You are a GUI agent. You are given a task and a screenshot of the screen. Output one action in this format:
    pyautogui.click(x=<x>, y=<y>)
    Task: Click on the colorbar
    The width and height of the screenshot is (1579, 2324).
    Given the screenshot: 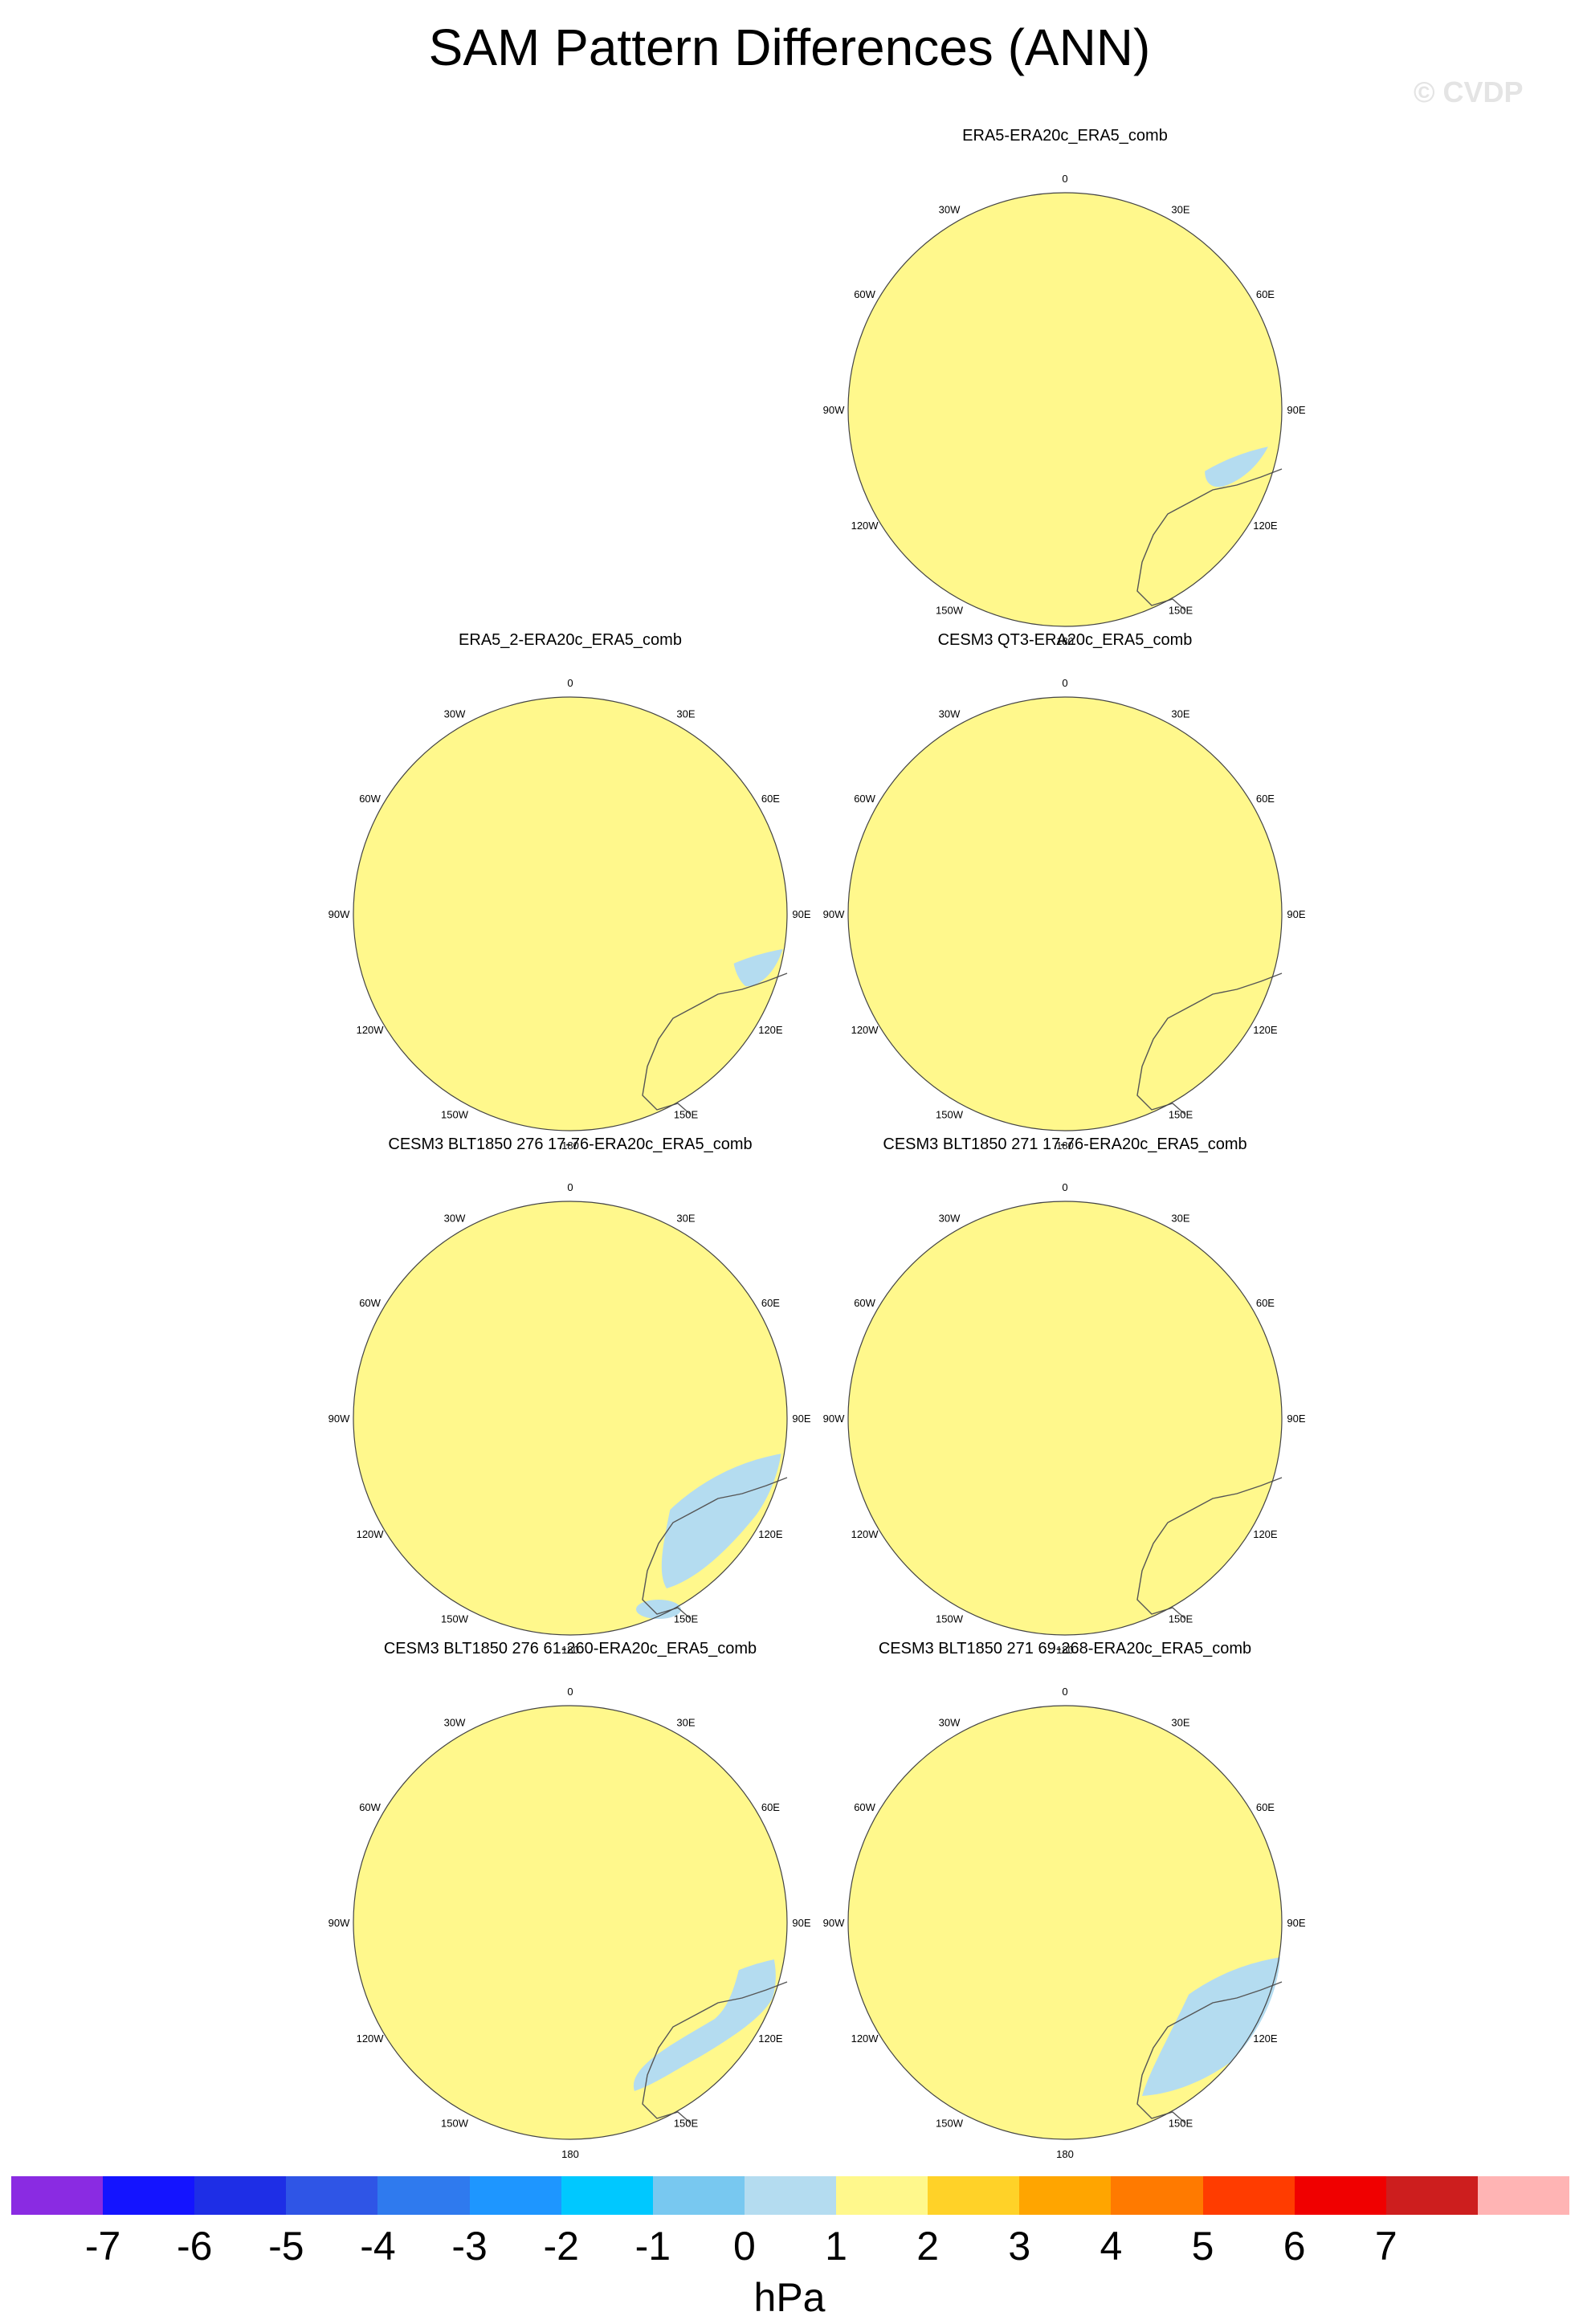 What is the action you would take?
    pyautogui.click(x=790, y=2195)
    